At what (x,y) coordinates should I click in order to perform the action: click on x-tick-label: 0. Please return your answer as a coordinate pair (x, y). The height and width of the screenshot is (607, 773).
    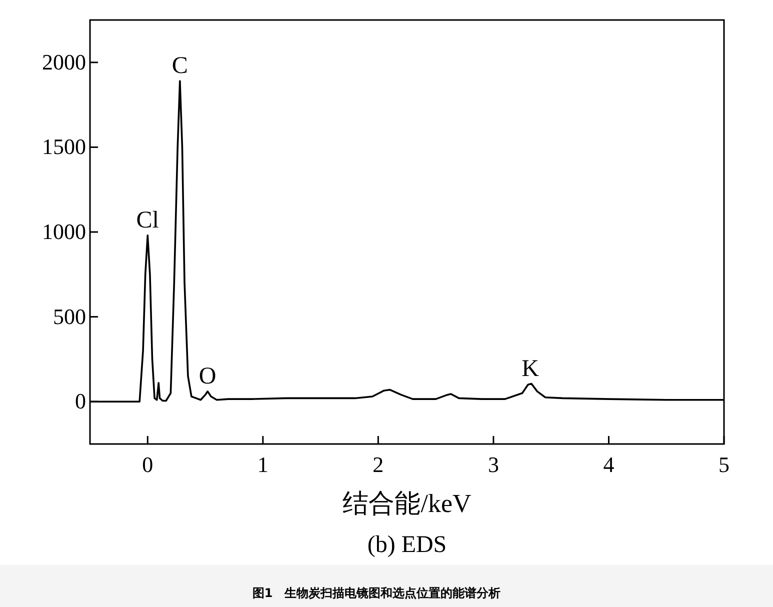
    Looking at the image, I should click on (148, 464).